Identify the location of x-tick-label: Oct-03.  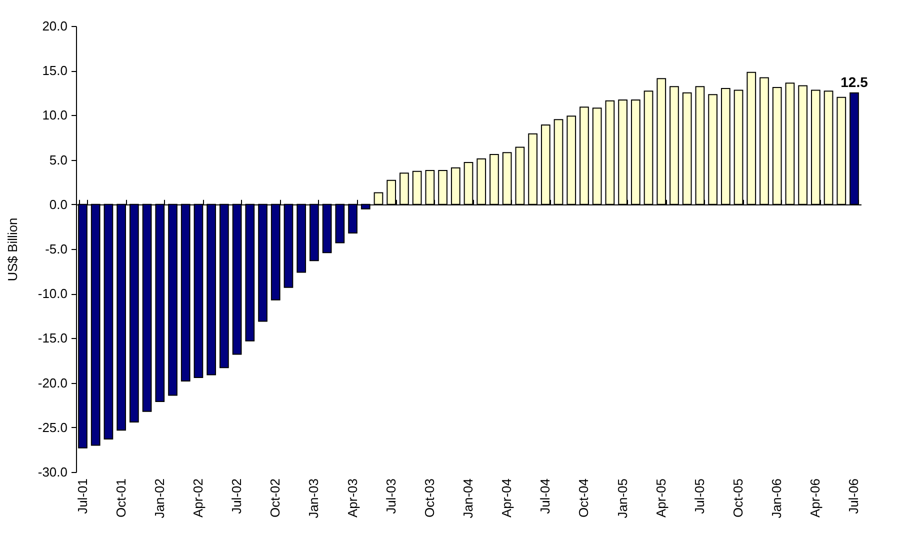
(429, 498).